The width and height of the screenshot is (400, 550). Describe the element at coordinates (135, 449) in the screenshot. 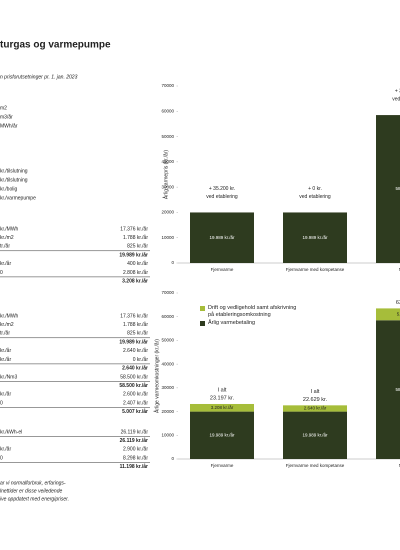

I see `row-value: 2.900 kr./år` at that location.